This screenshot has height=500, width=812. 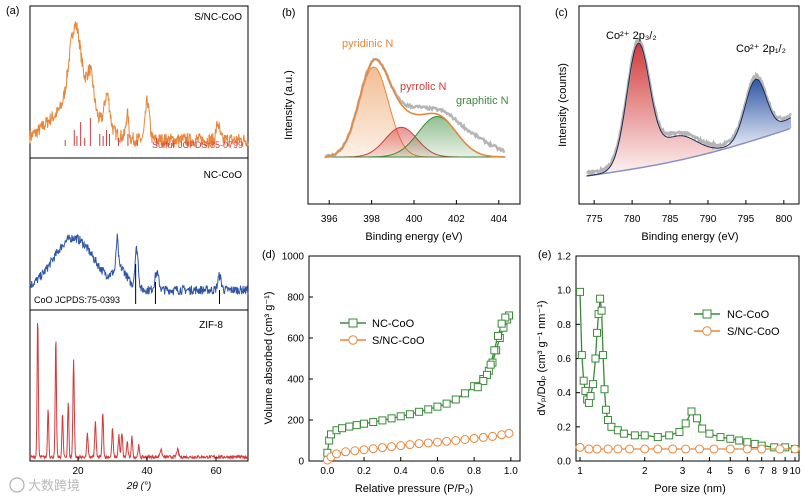 I want to click on watermark-logo-icon, so click(x=17, y=485).